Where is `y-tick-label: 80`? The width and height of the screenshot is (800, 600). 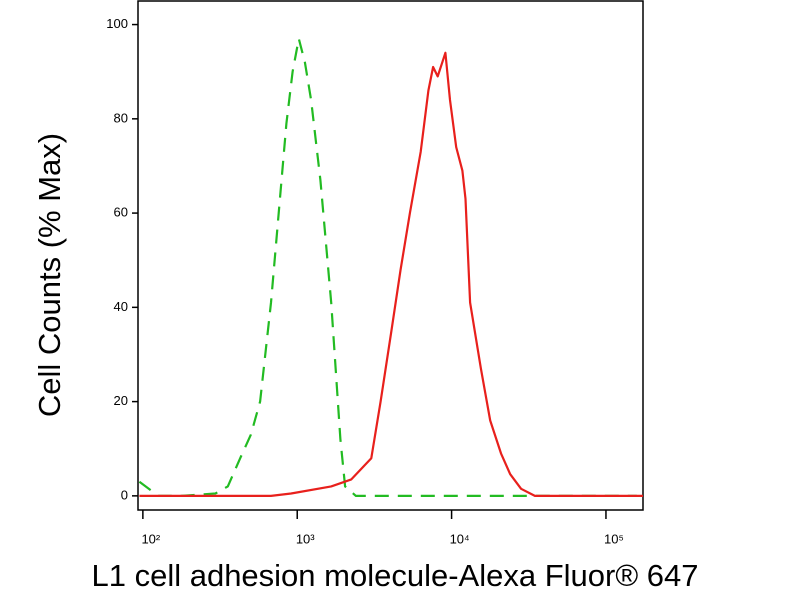
y-tick-label: 80 is located at coordinates (121, 117).